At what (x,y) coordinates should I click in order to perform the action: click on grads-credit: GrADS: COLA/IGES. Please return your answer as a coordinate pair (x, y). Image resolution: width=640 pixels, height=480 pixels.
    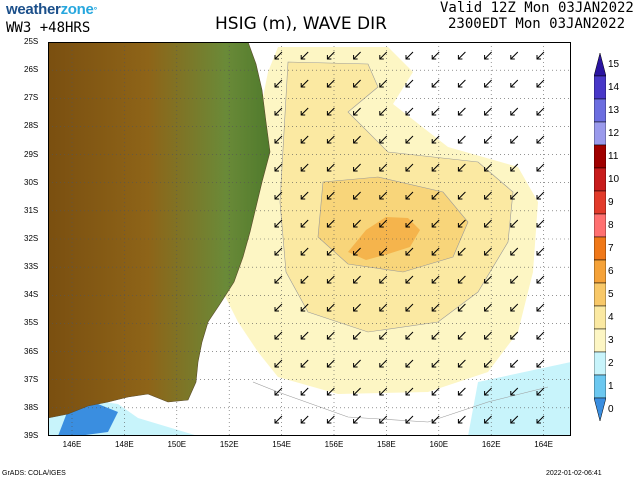
    Looking at the image, I should click on (34, 473).